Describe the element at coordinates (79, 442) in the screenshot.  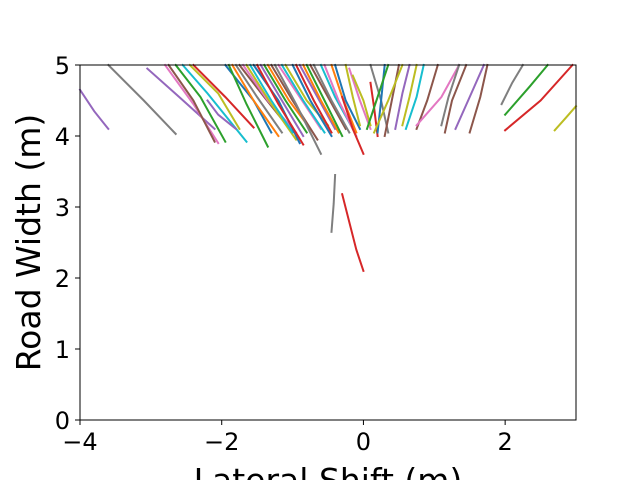
I see `x-tick-label: −4` at that location.